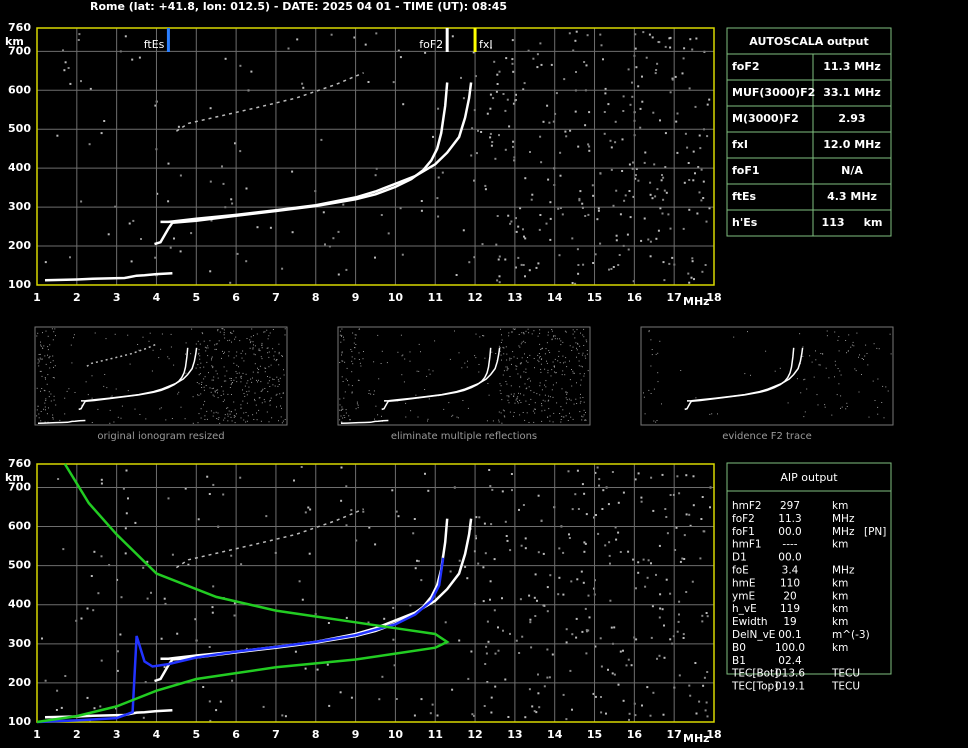 The height and width of the screenshot is (748, 968). What do you see at coordinates (19, 565) in the screenshot?
I see `y-tick-label: 500` at bounding box center [19, 565].